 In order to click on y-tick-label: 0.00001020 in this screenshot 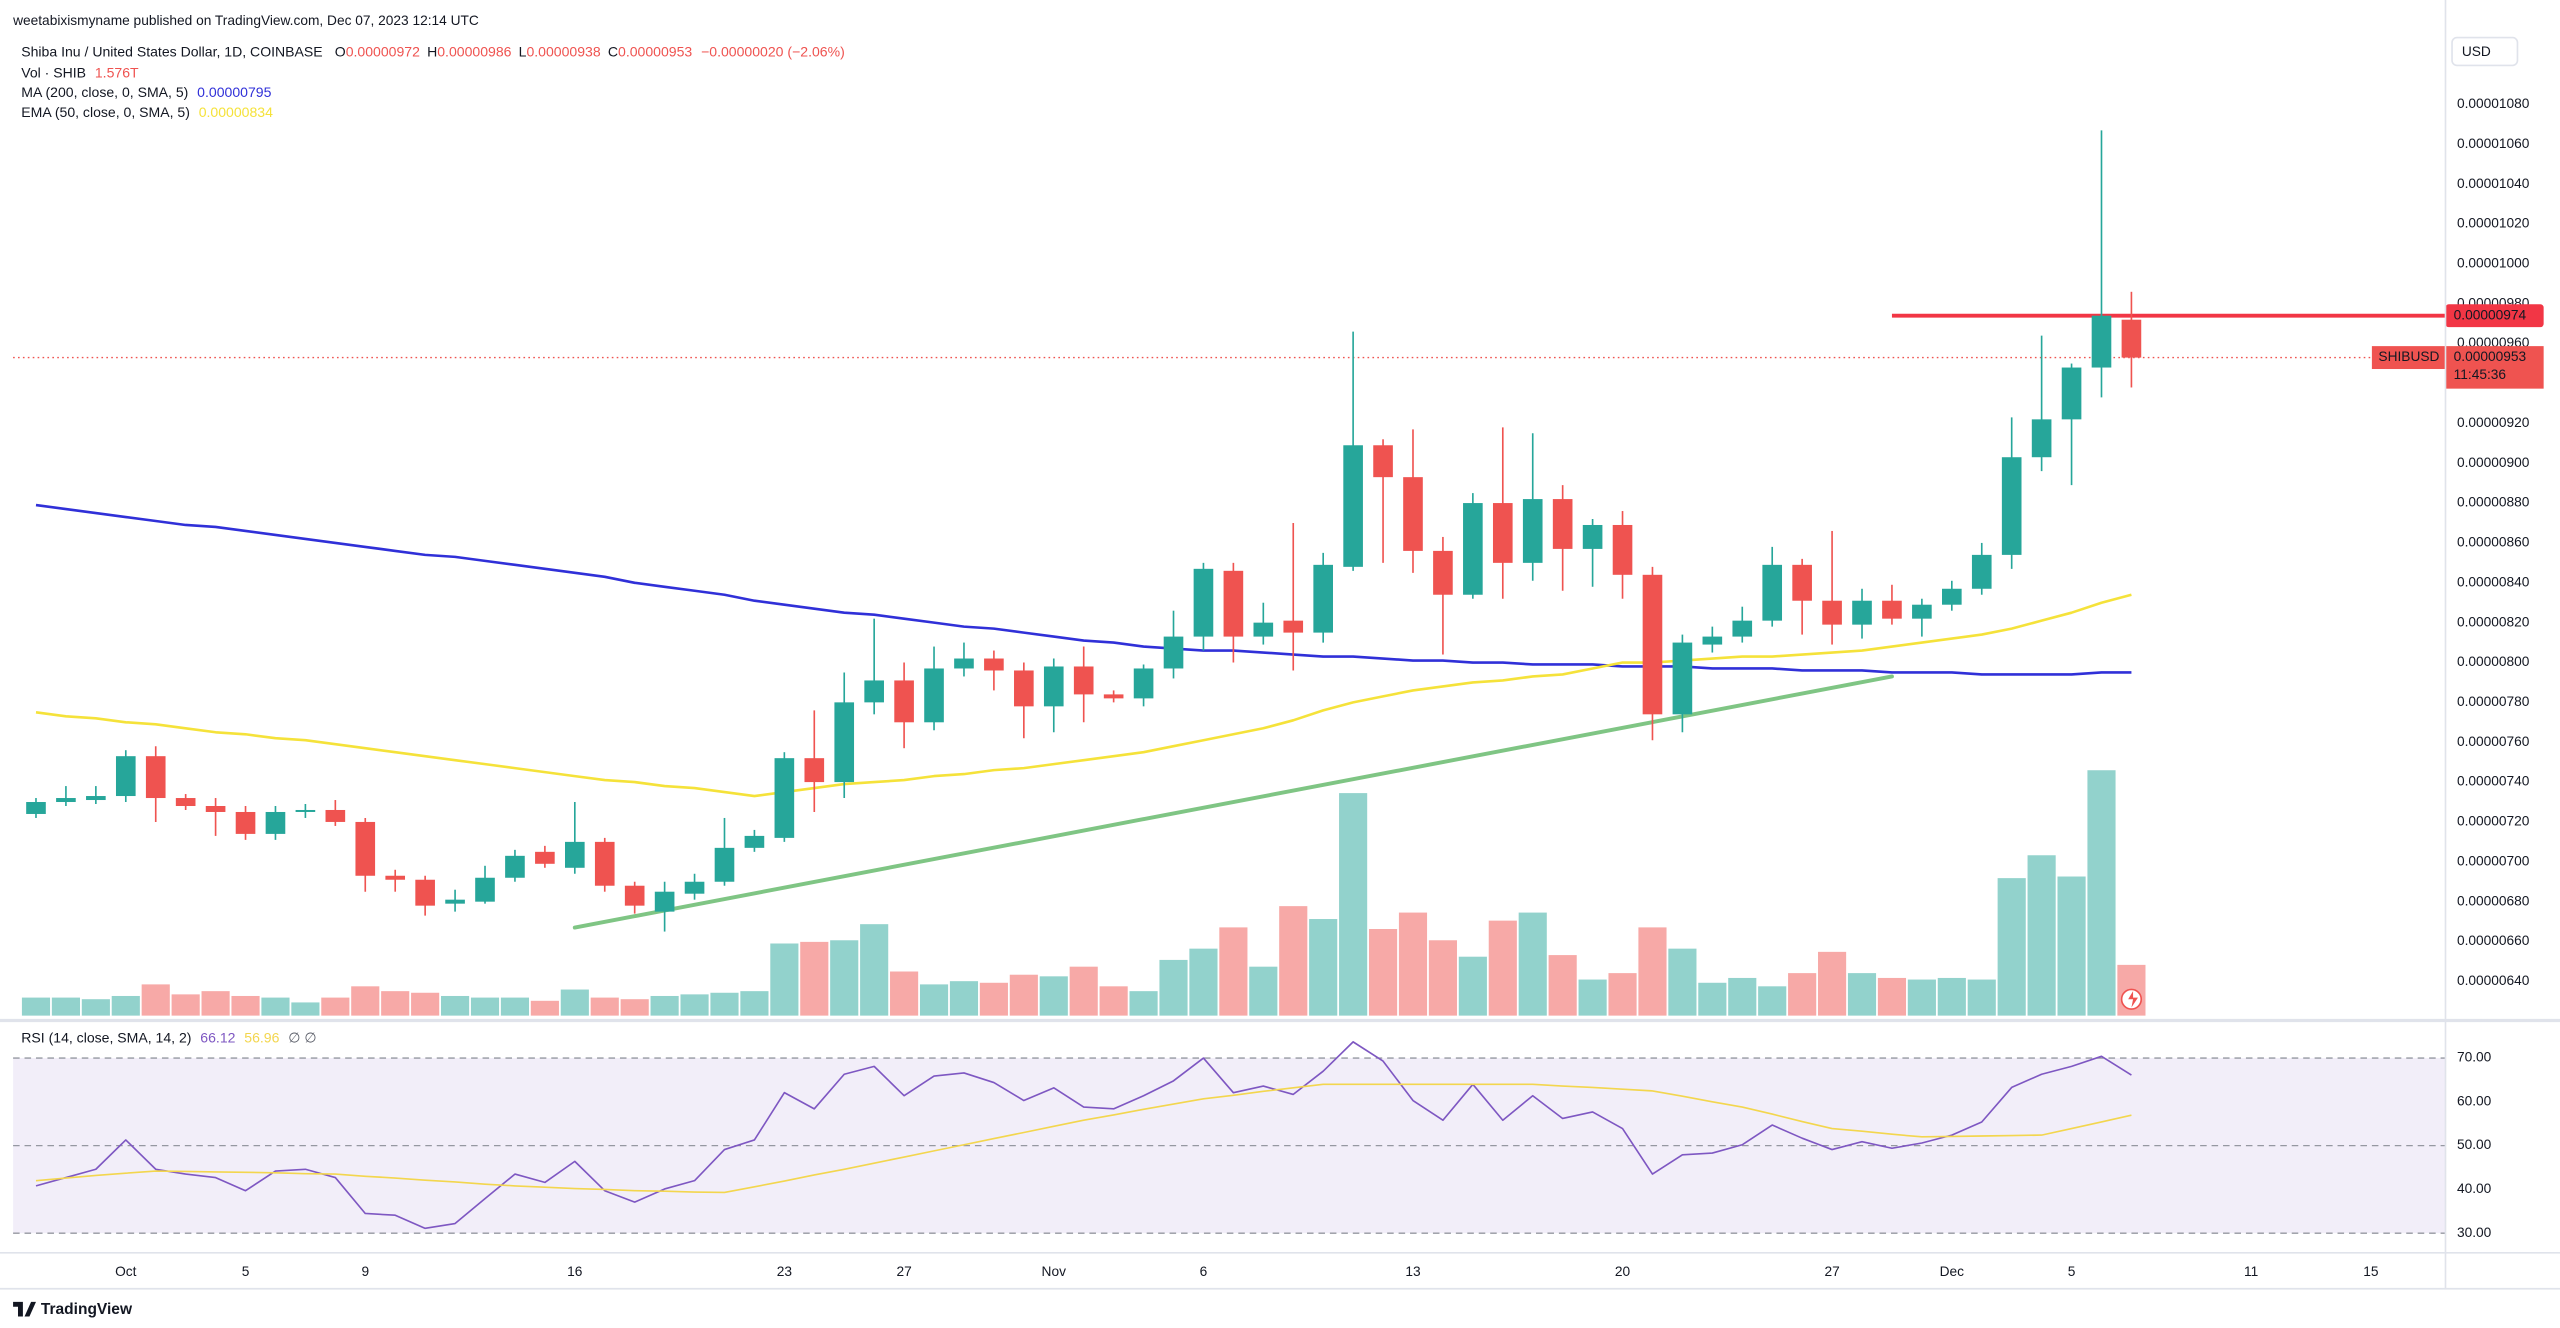, I will do `click(2493, 223)`.